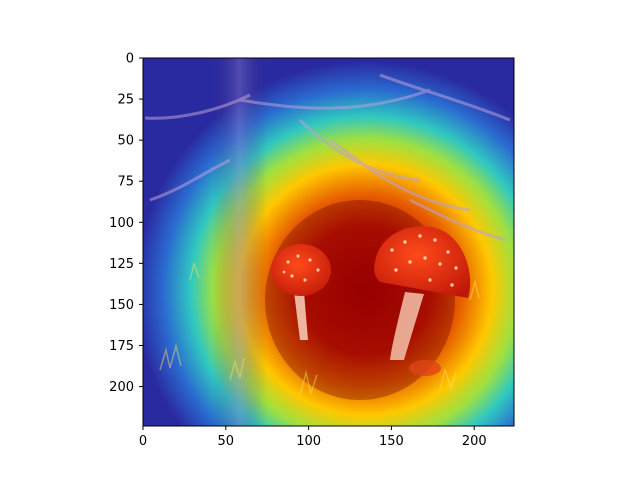  What do you see at coordinates (143, 441) in the screenshot?
I see `x-tick-label: 0` at bounding box center [143, 441].